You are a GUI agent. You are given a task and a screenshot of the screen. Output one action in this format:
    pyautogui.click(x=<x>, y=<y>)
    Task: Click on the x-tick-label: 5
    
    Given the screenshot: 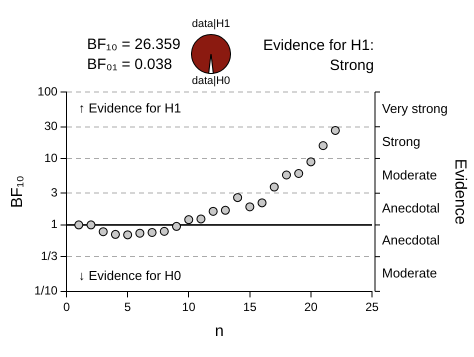 What is the action you would take?
    pyautogui.click(x=128, y=307)
    